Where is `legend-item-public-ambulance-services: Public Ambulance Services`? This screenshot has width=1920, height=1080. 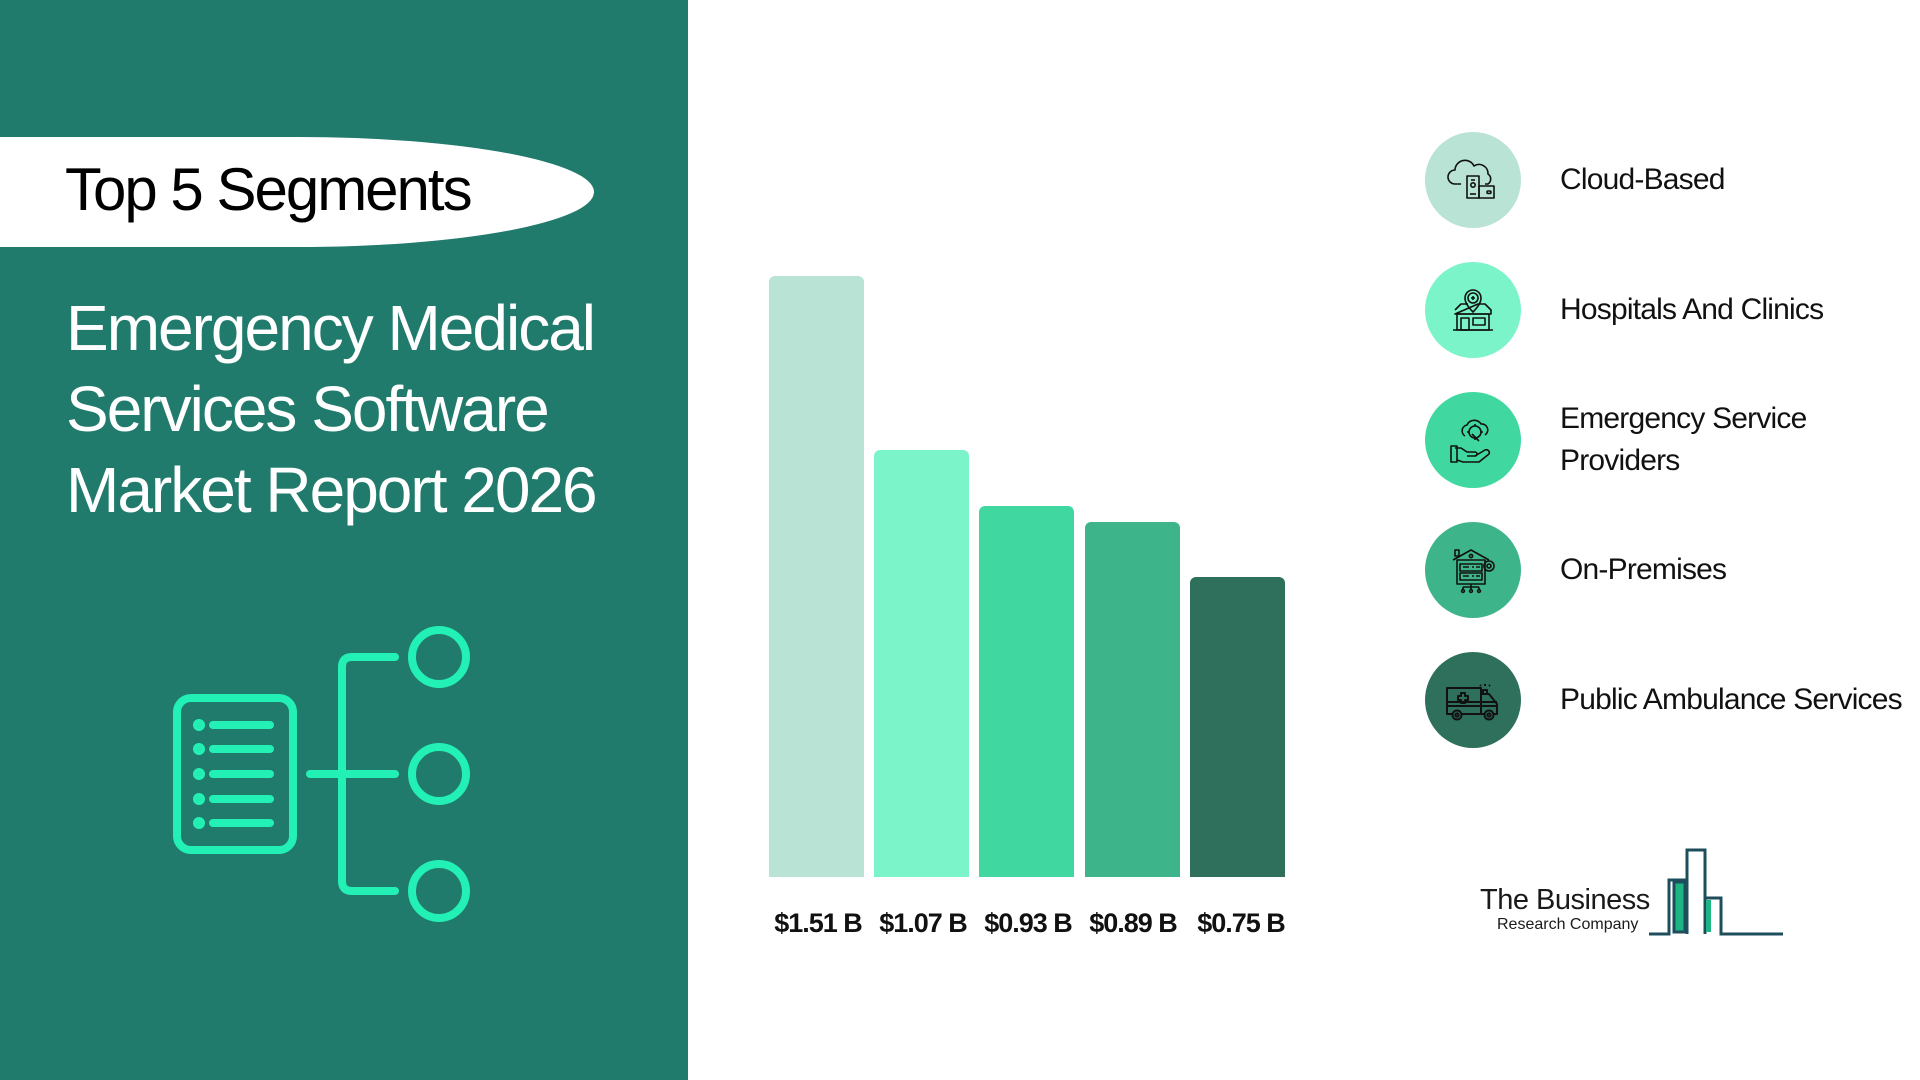
legend-item-public-ambulance-services: Public Ambulance Services is located at coordinates (1665, 700).